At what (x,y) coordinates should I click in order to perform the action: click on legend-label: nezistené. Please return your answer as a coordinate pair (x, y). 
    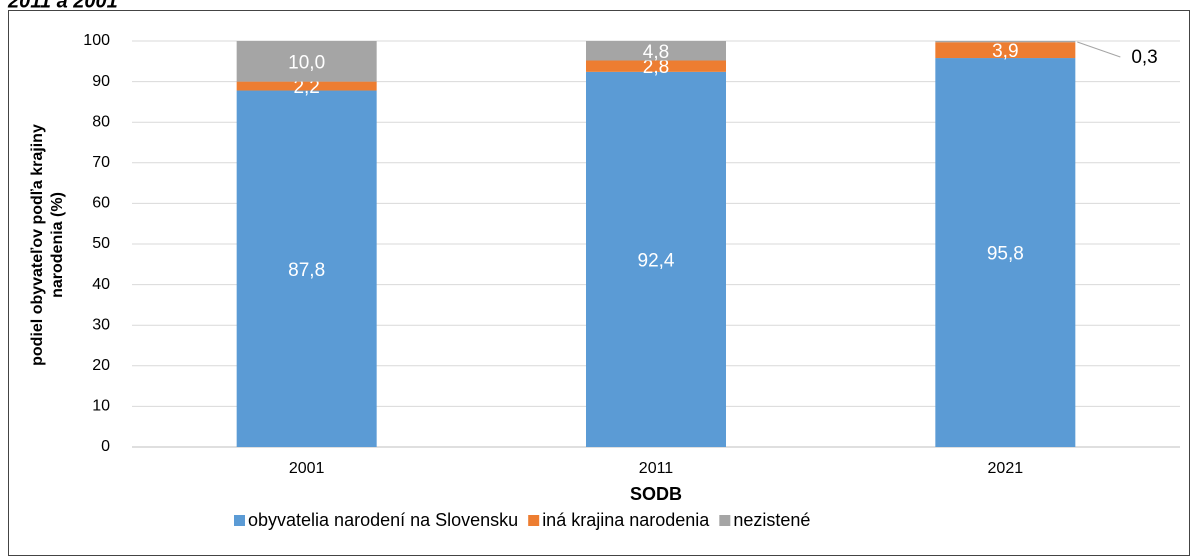
    Looking at the image, I should click on (771, 520).